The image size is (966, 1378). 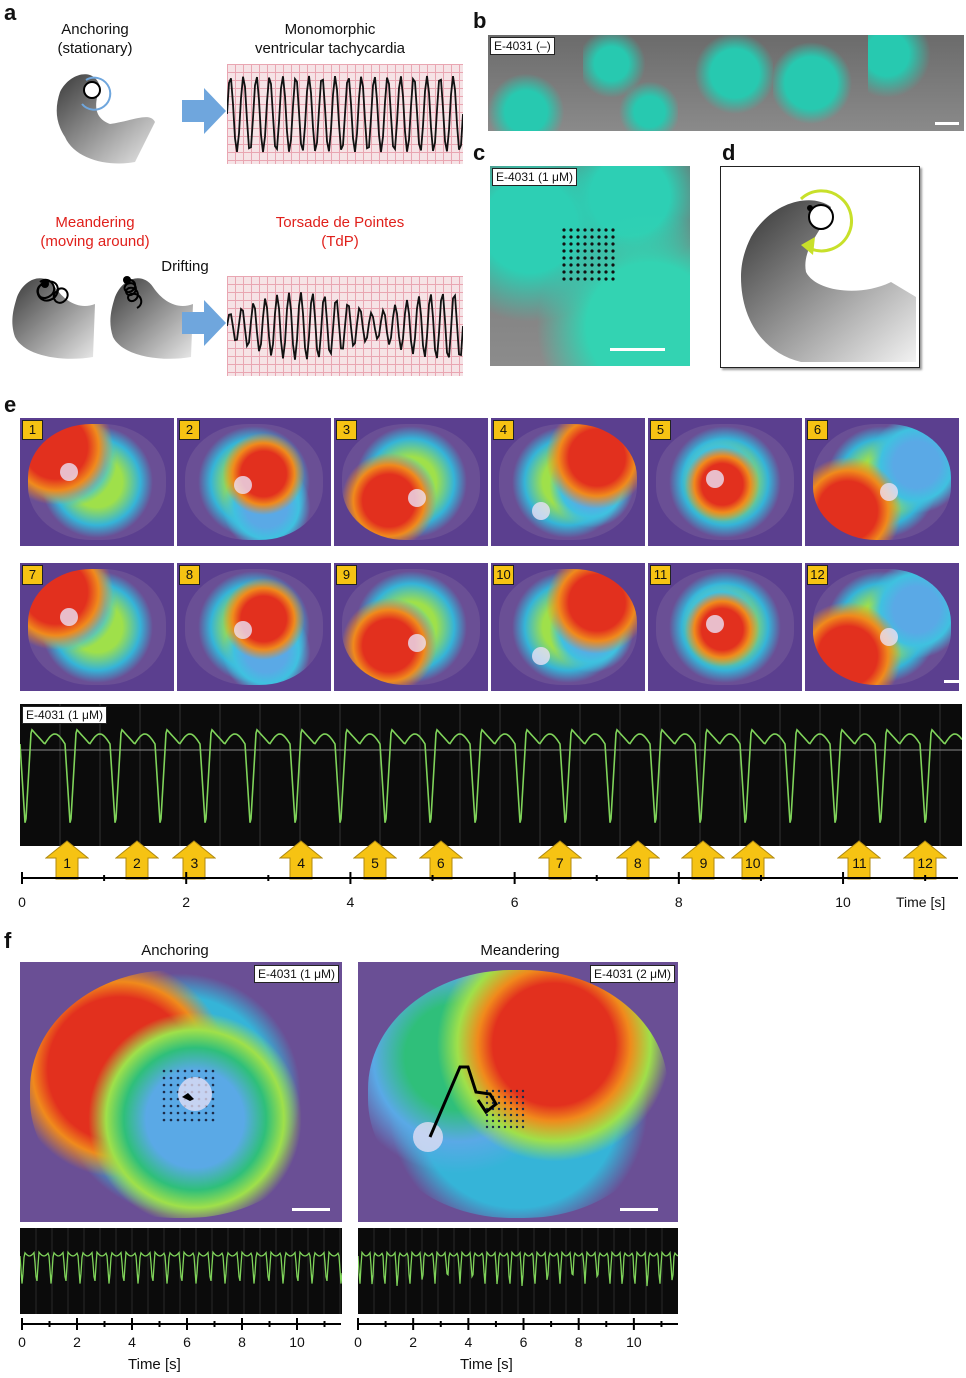 What do you see at coordinates (185, 266) in the screenshot?
I see `drifting-label: Drifting` at bounding box center [185, 266].